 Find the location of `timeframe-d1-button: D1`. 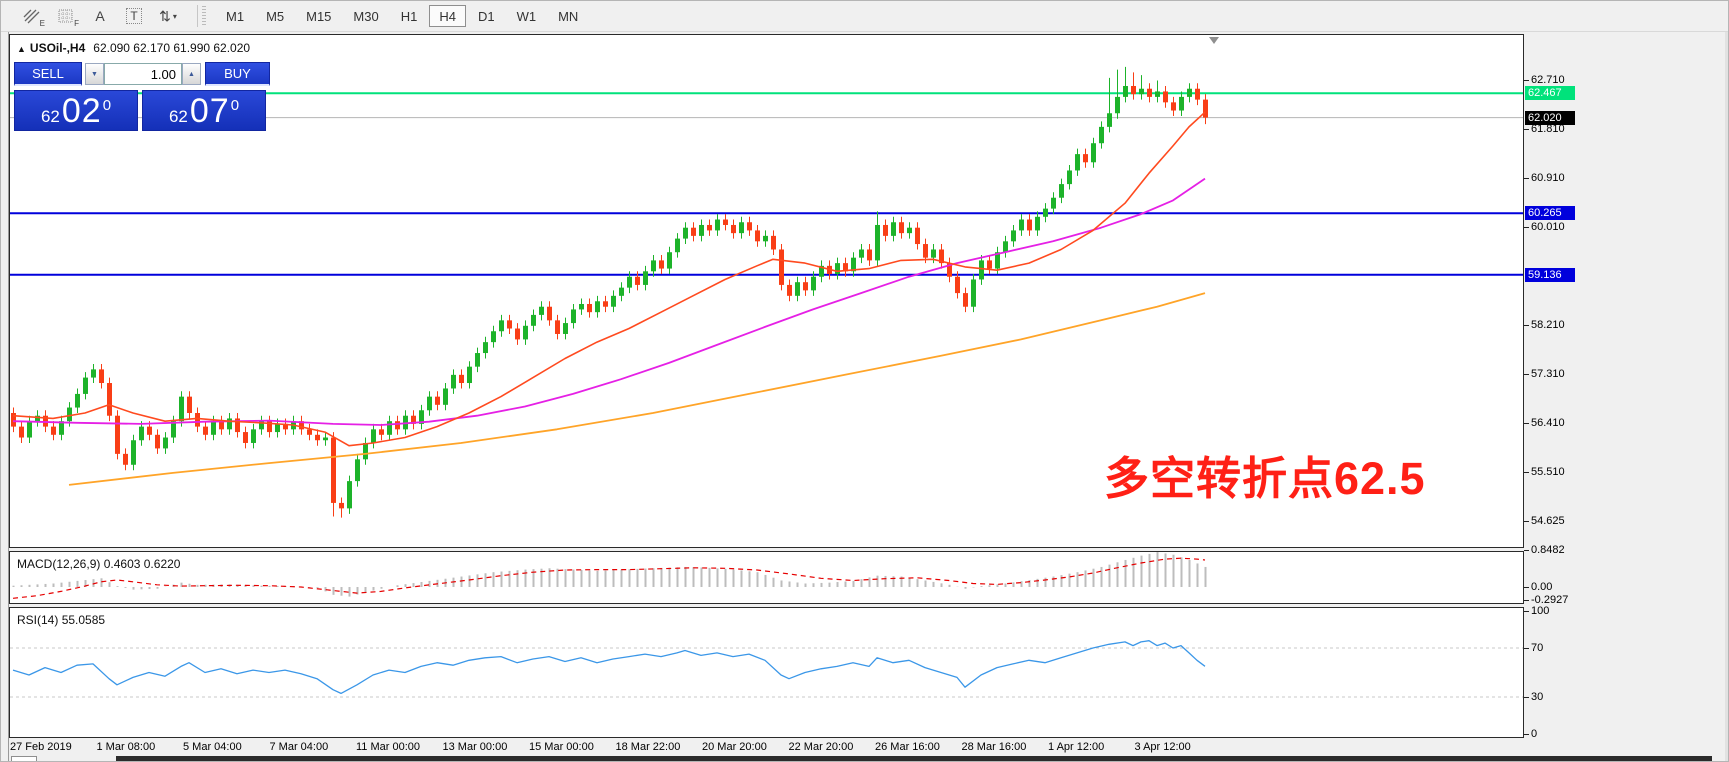

timeframe-d1-button: D1 is located at coordinates (486, 16).